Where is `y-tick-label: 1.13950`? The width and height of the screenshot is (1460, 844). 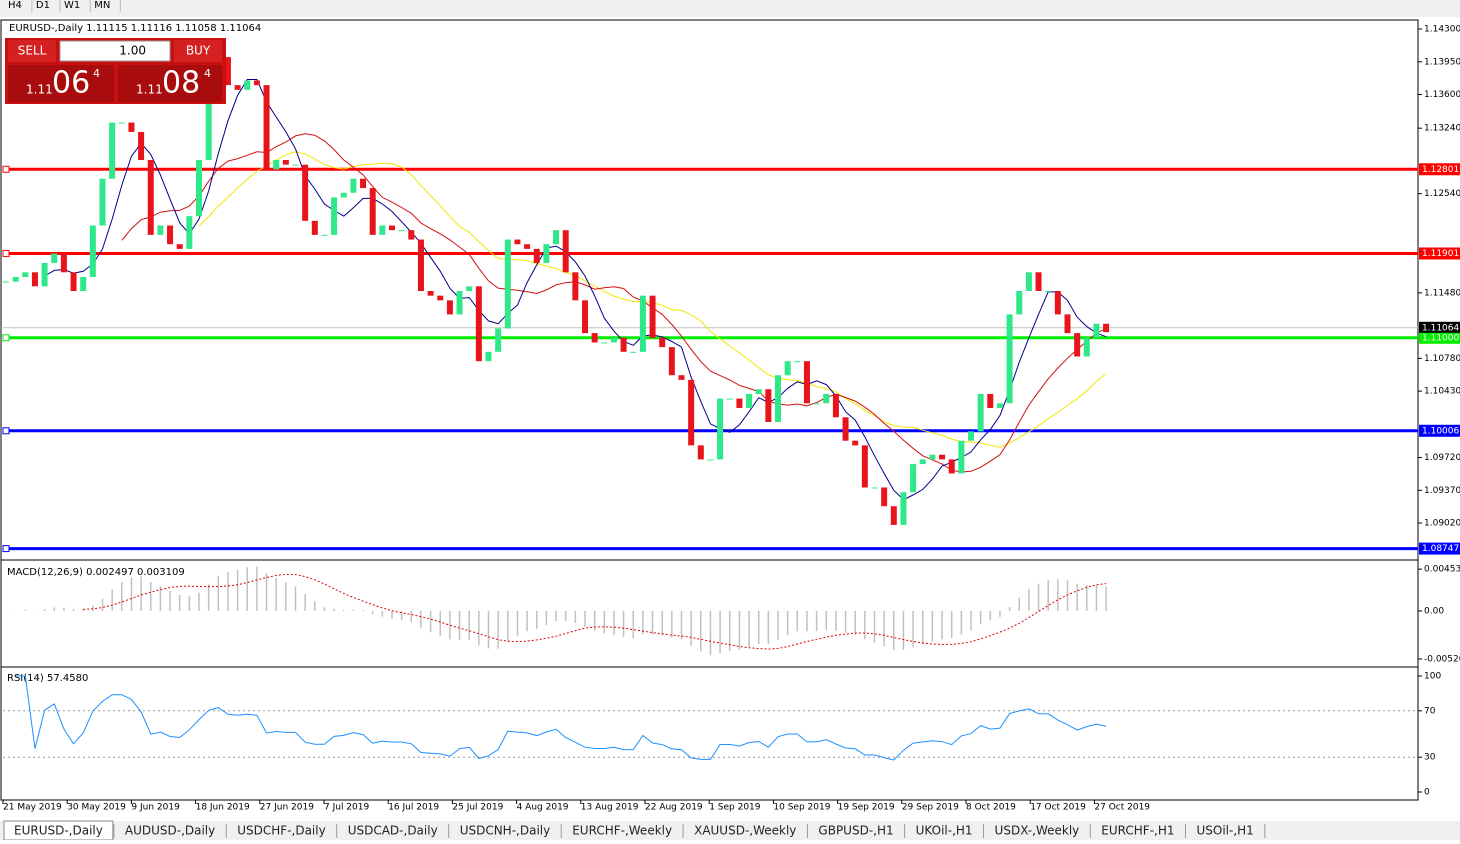 y-tick-label: 1.13950 is located at coordinates (1442, 62).